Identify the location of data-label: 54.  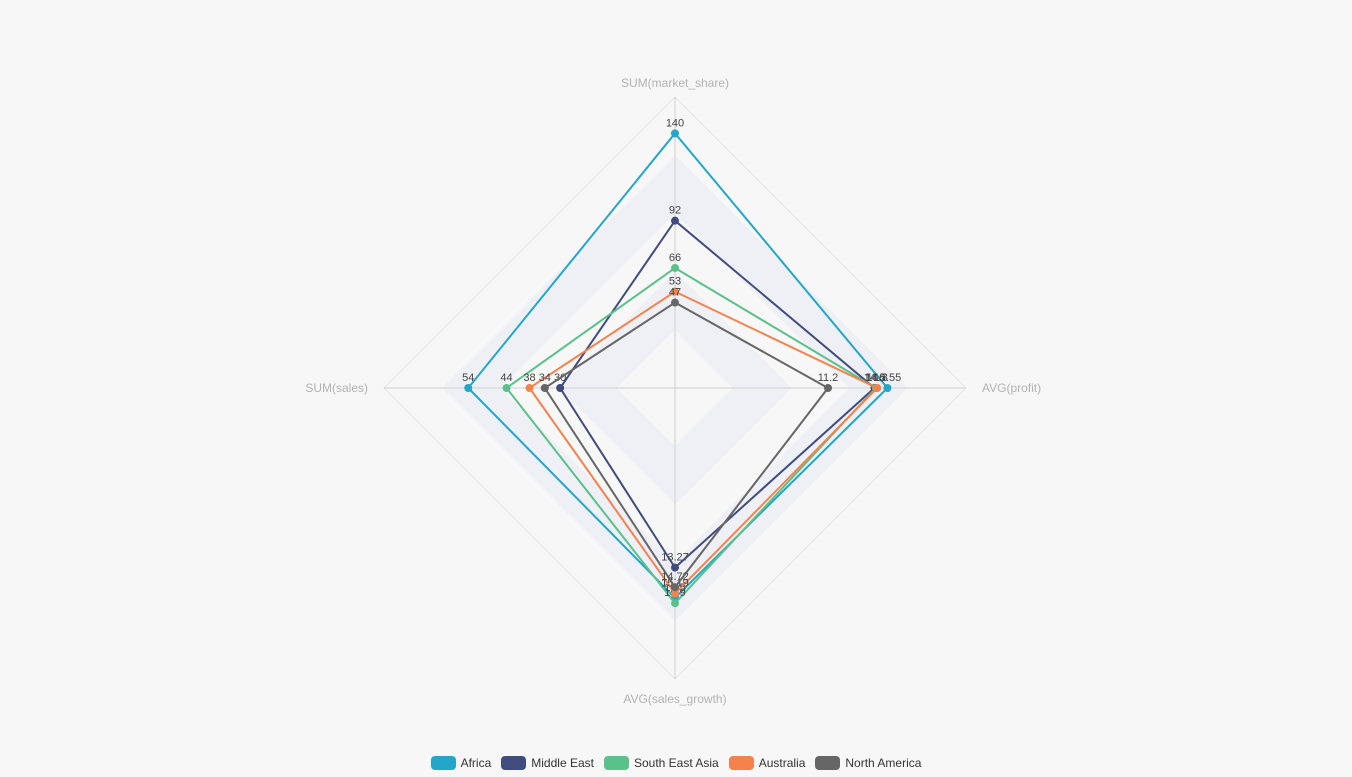
(468, 378).